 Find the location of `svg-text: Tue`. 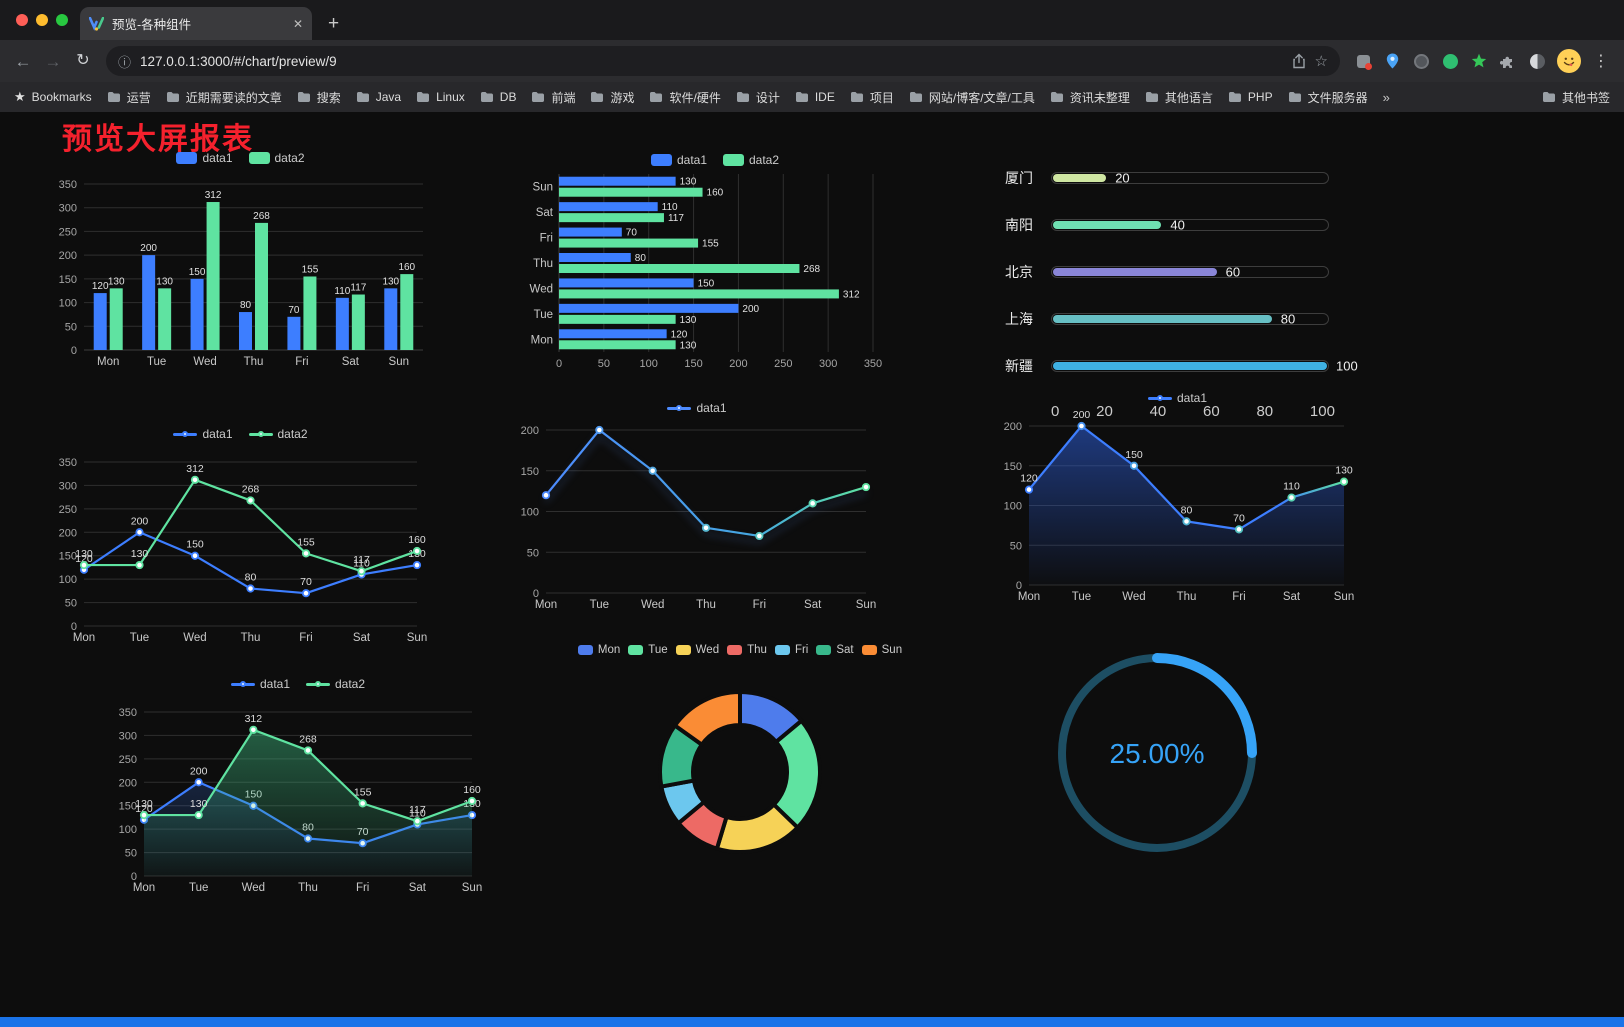

svg-text: Tue is located at coordinates (1081, 597).